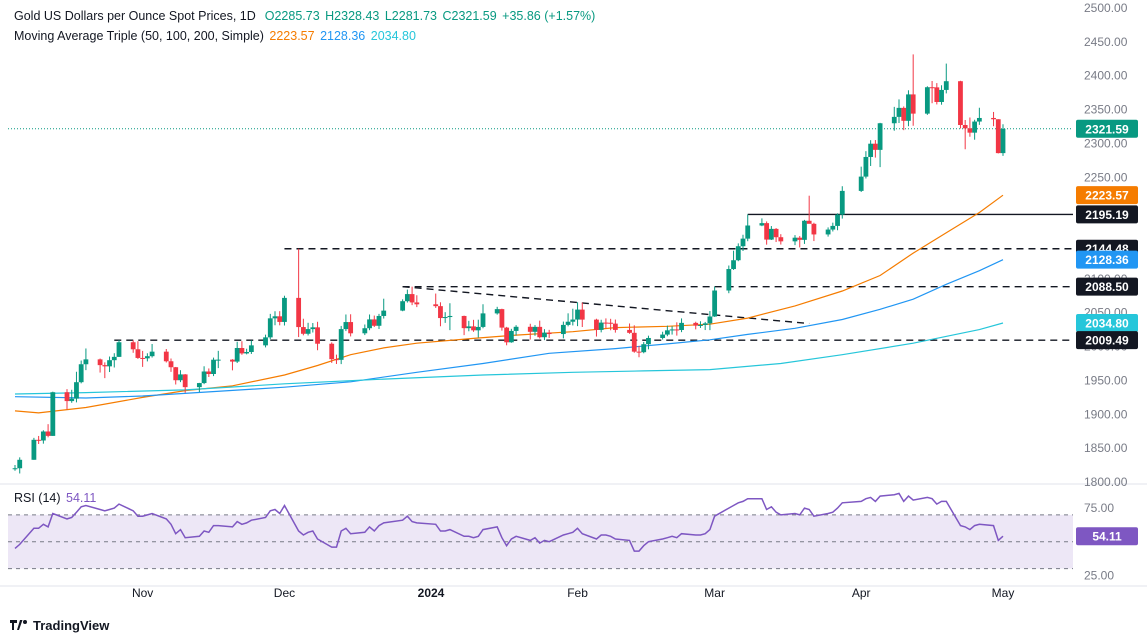  What do you see at coordinates (509, 522) in the screenshot?
I see `rsi-line` at bounding box center [509, 522].